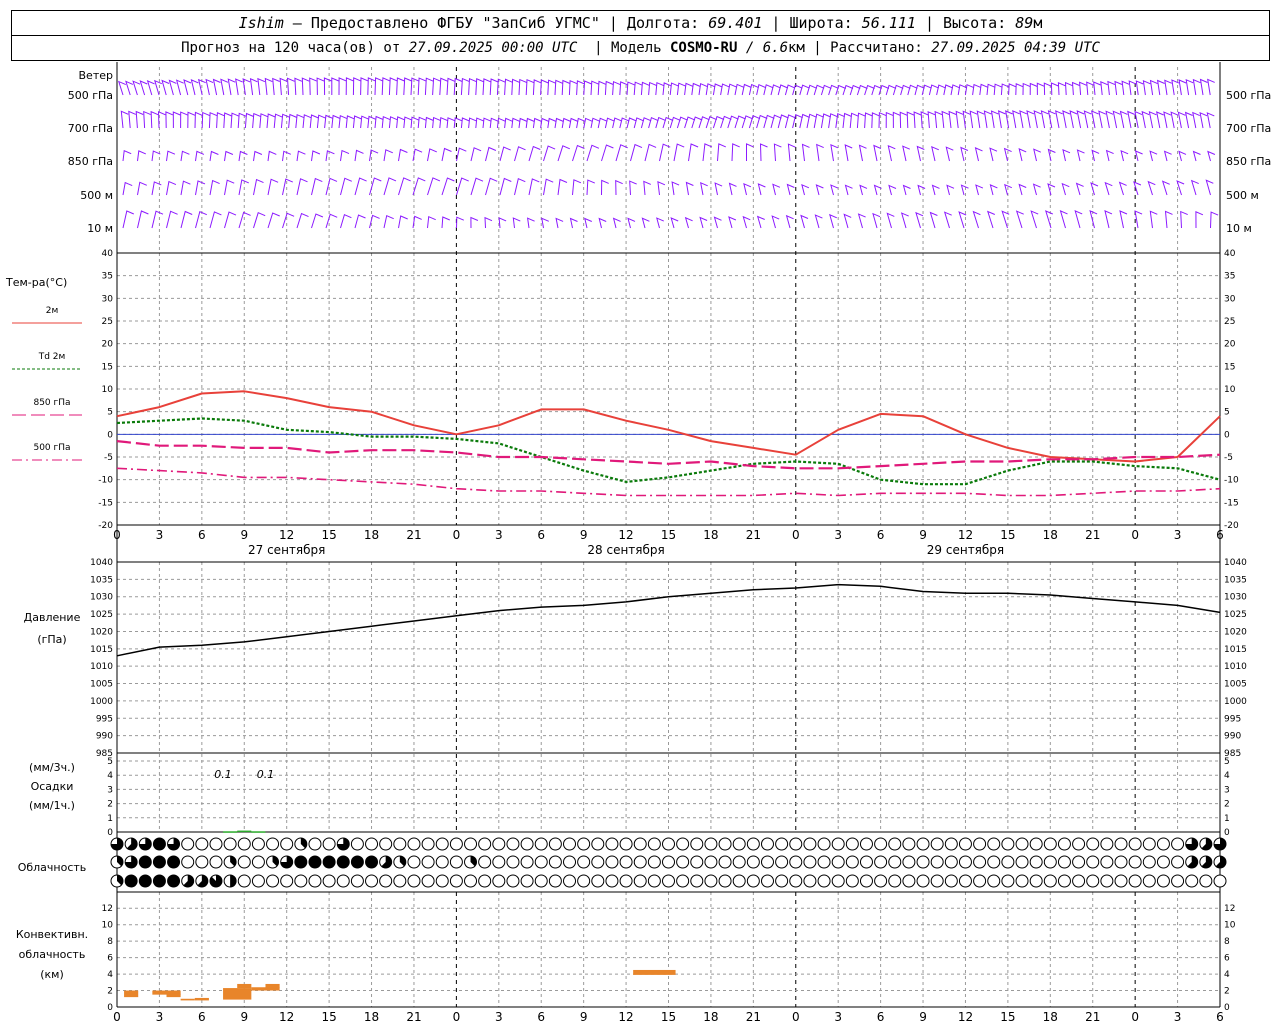 The width and height of the screenshot is (1280, 1024). What do you see at coordinates (668, 620) in the screenshot?
I see `pressure-line` at bounding box center [668, 620].